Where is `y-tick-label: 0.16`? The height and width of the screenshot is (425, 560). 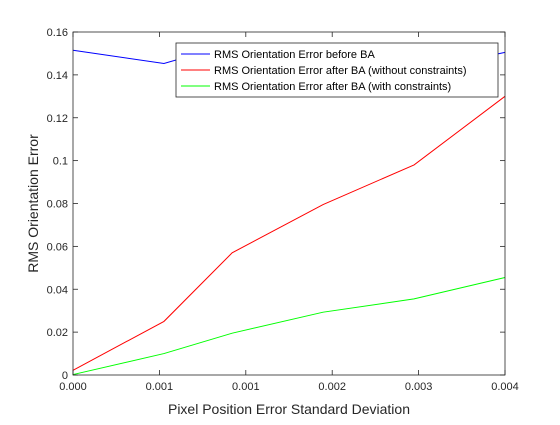
y-tick-label: 0.16 is located at coordinates (57, 33).